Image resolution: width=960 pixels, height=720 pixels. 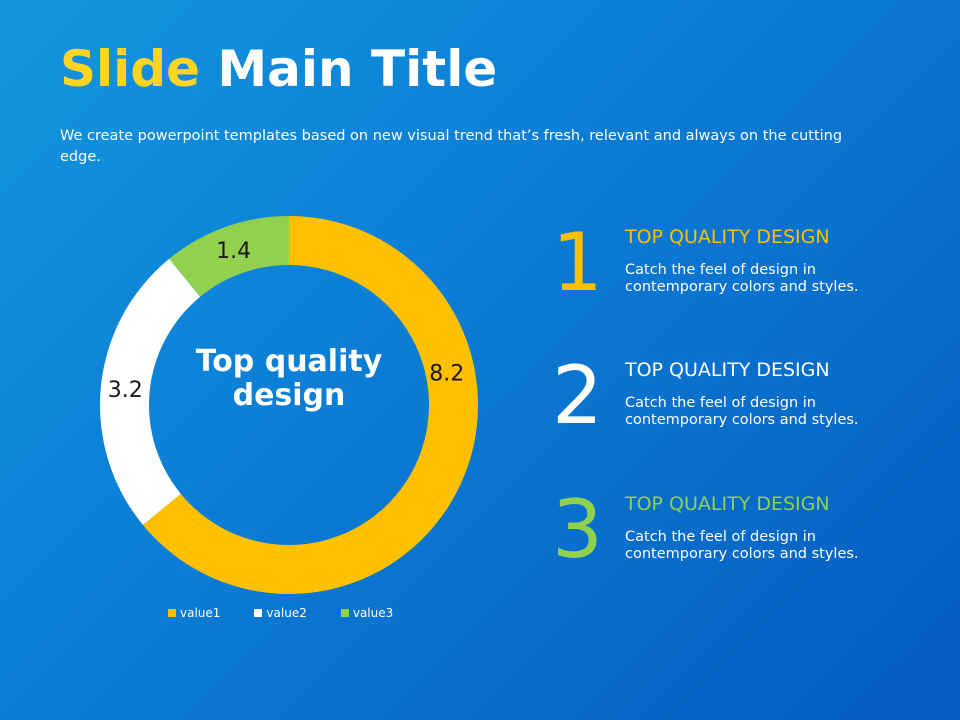 What do you see at coordinates (577, 395) in the screenshot?
I see `feature-number: 2` at bounding box center [577, 395].